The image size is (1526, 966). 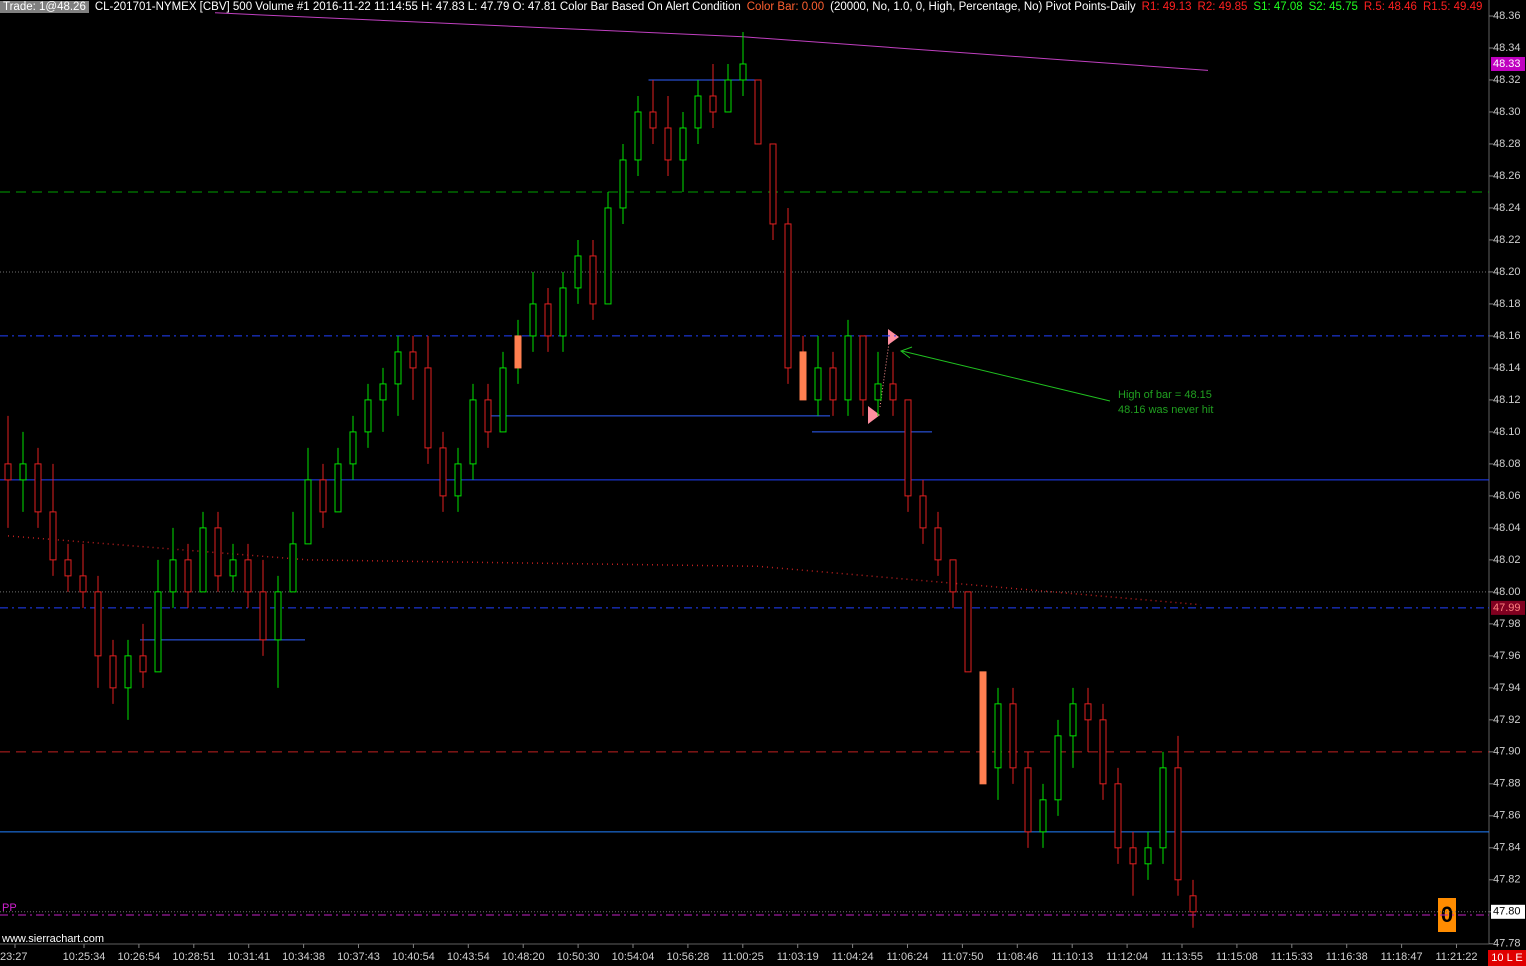 What do you see at coordinates (1507, 240) in the screenshot?
I see `y-tick-label: 48.22` at bounding box center [1507, 240].